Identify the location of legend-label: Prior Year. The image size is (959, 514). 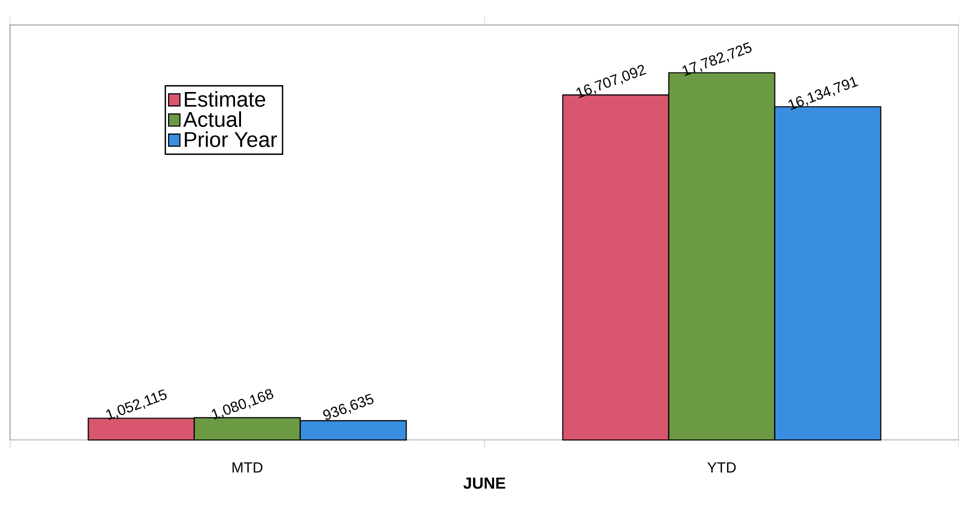
(230, 139).